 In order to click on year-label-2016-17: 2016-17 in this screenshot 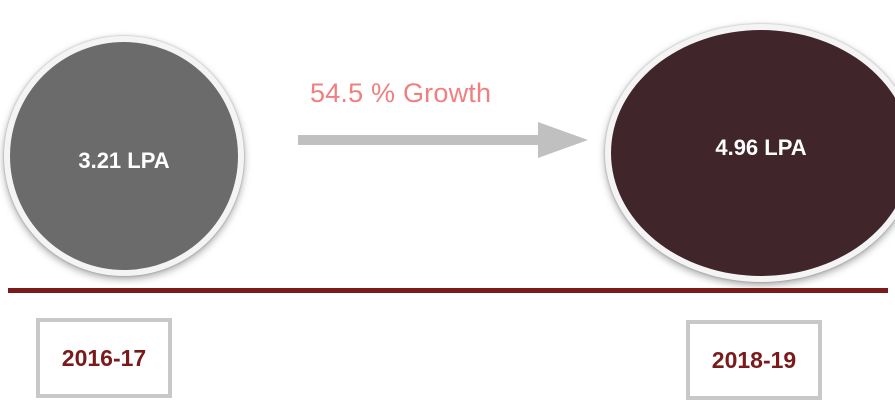, I will do `click(104, 357)`.